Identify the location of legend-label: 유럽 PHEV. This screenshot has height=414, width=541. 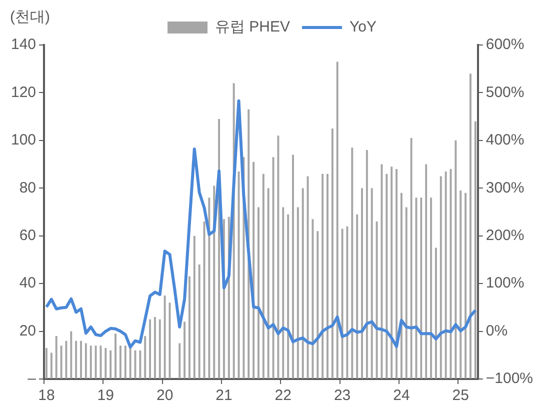
(252, 27).